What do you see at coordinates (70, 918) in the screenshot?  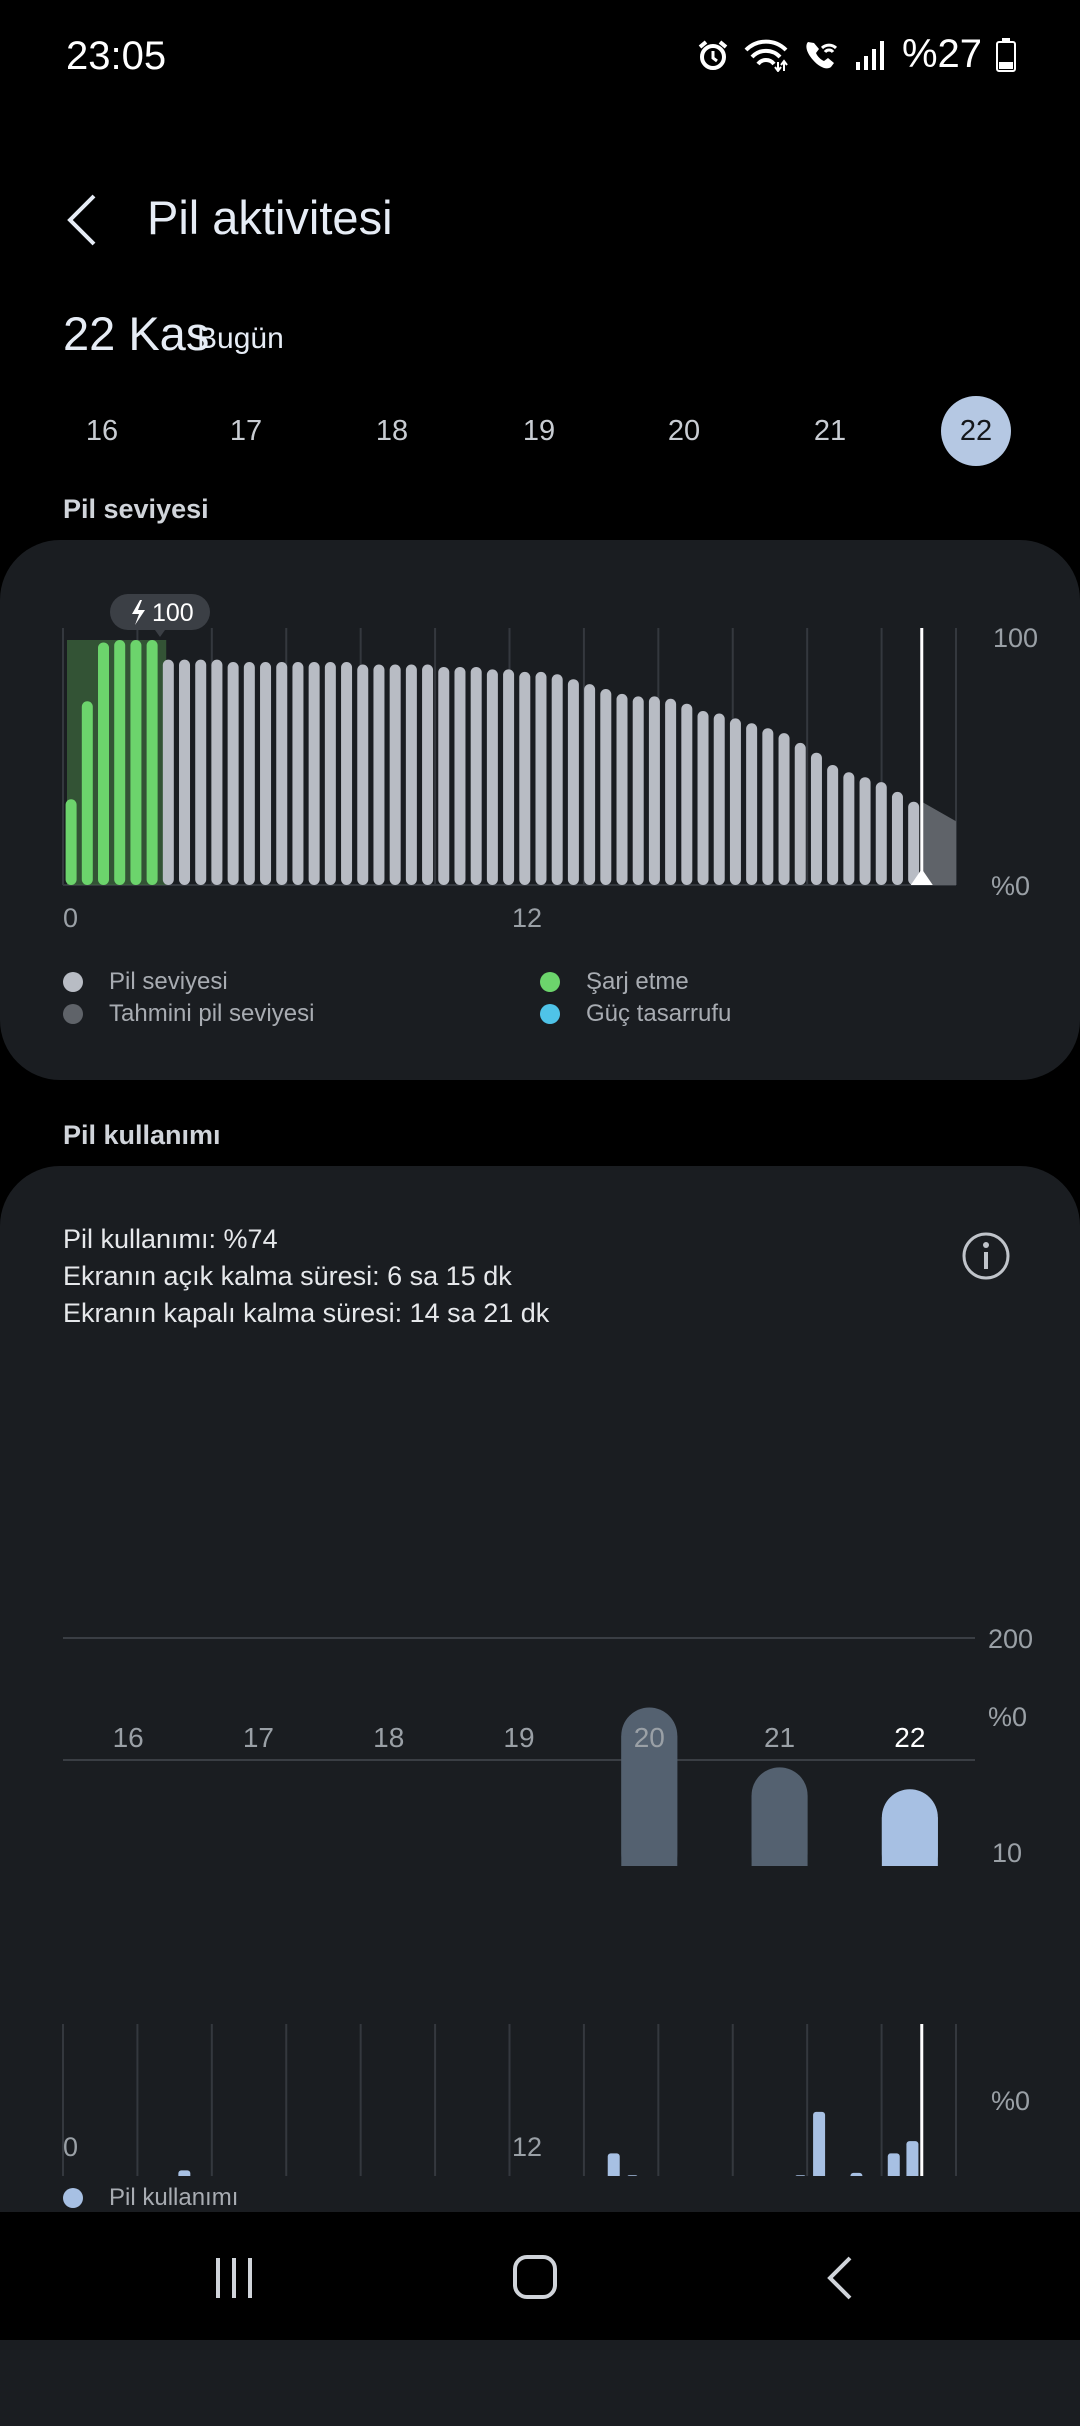 I see `level-x-0: 0` at bounding box center [70, 918].